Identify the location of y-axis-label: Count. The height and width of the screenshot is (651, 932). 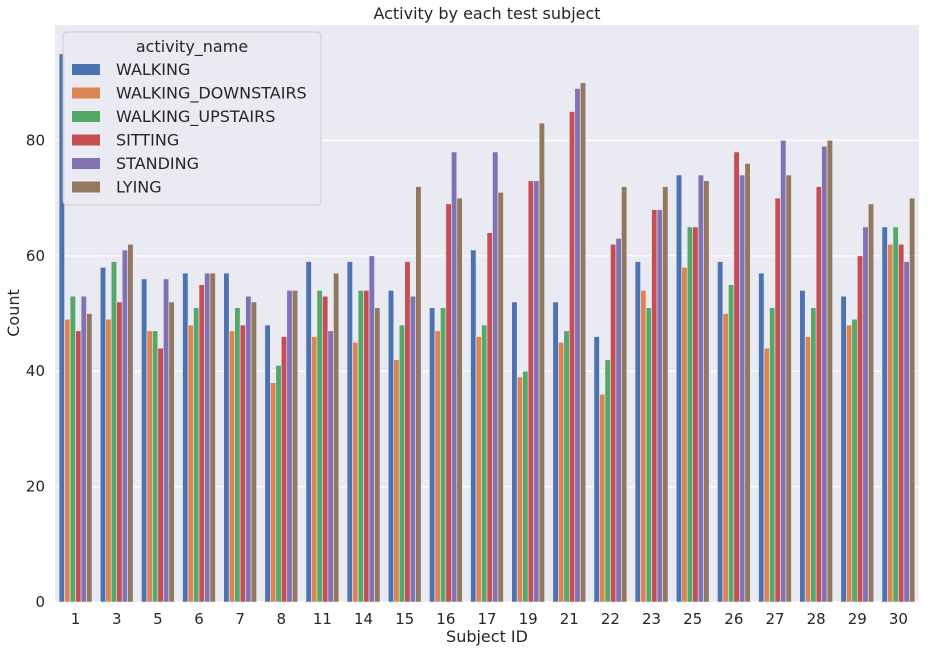
(13, 313).